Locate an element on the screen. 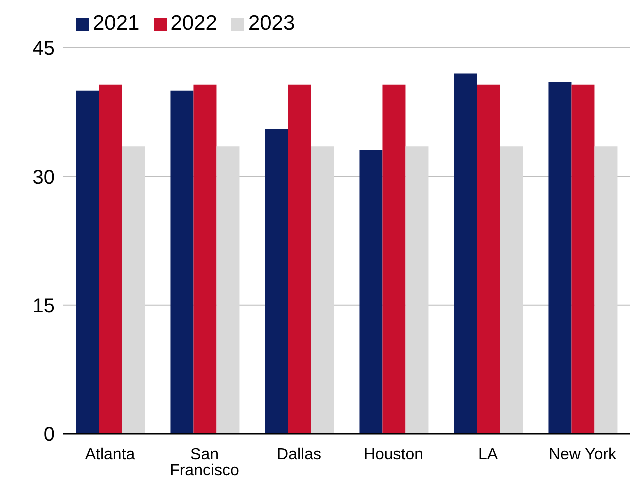 This screenshot has width=636, height=496. x-tick-label: New York is located at coordinates (583, 455).